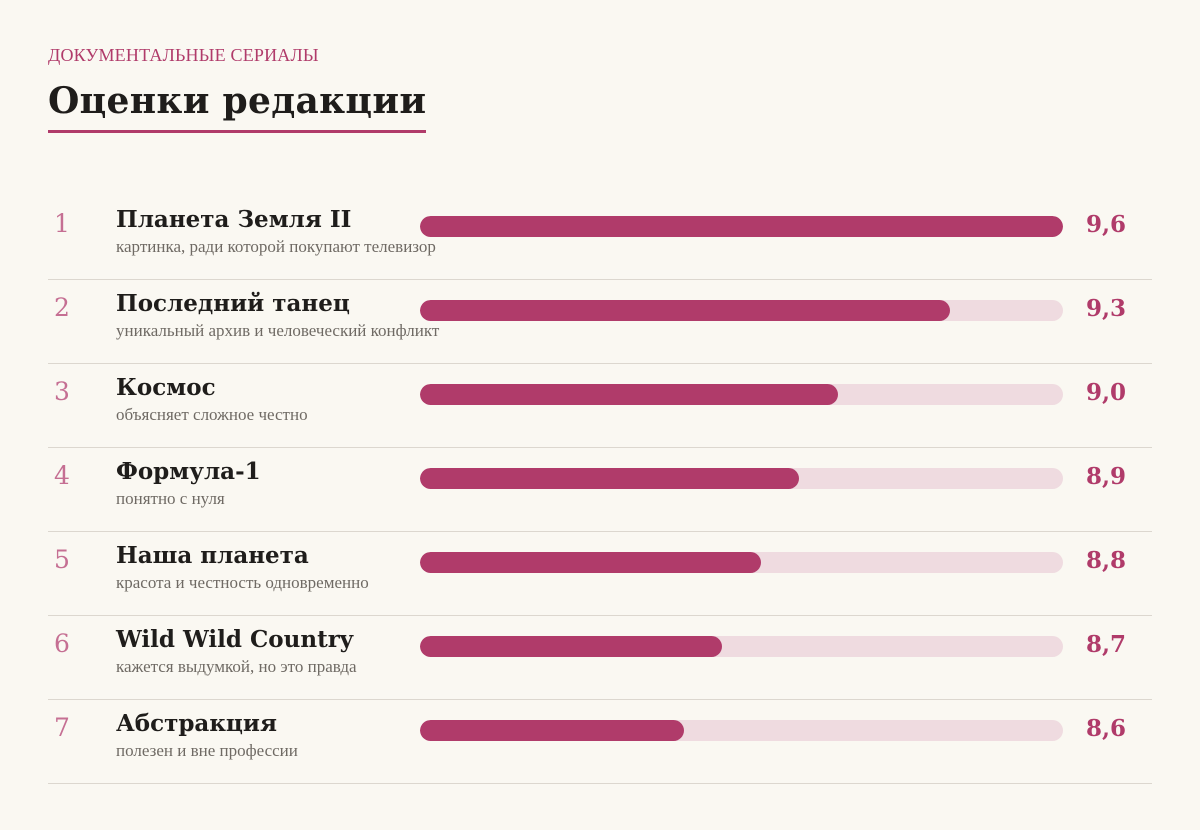 This screenshot has width=1200, height=830. Describe the element at coordinates (212, 555) in the screenshot. I see `series-title: Наша планета` at that location.